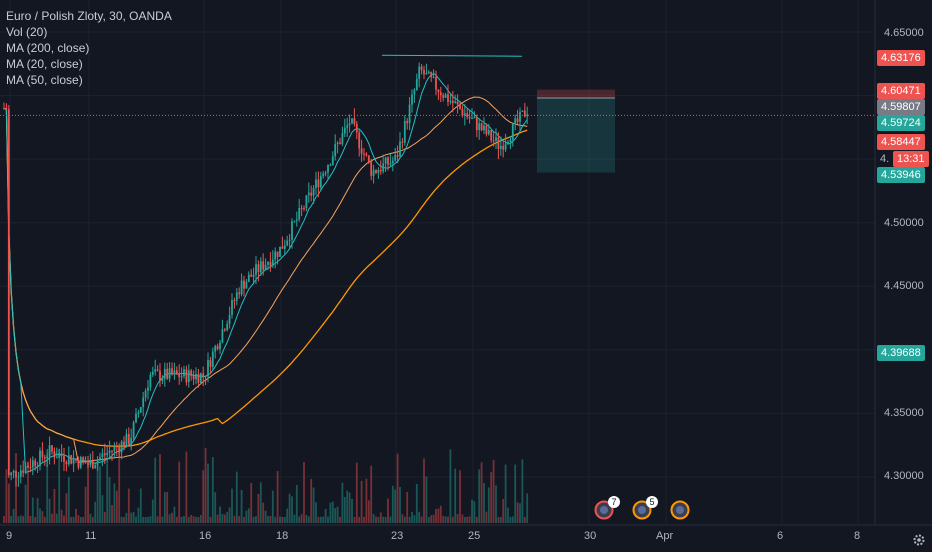 The image size is (932, 552). Describe the element at coordinates (89, 16) in the screenshot. I see `symbol-title: Euro / Polish Zloty, 30, OANDA` at that location.